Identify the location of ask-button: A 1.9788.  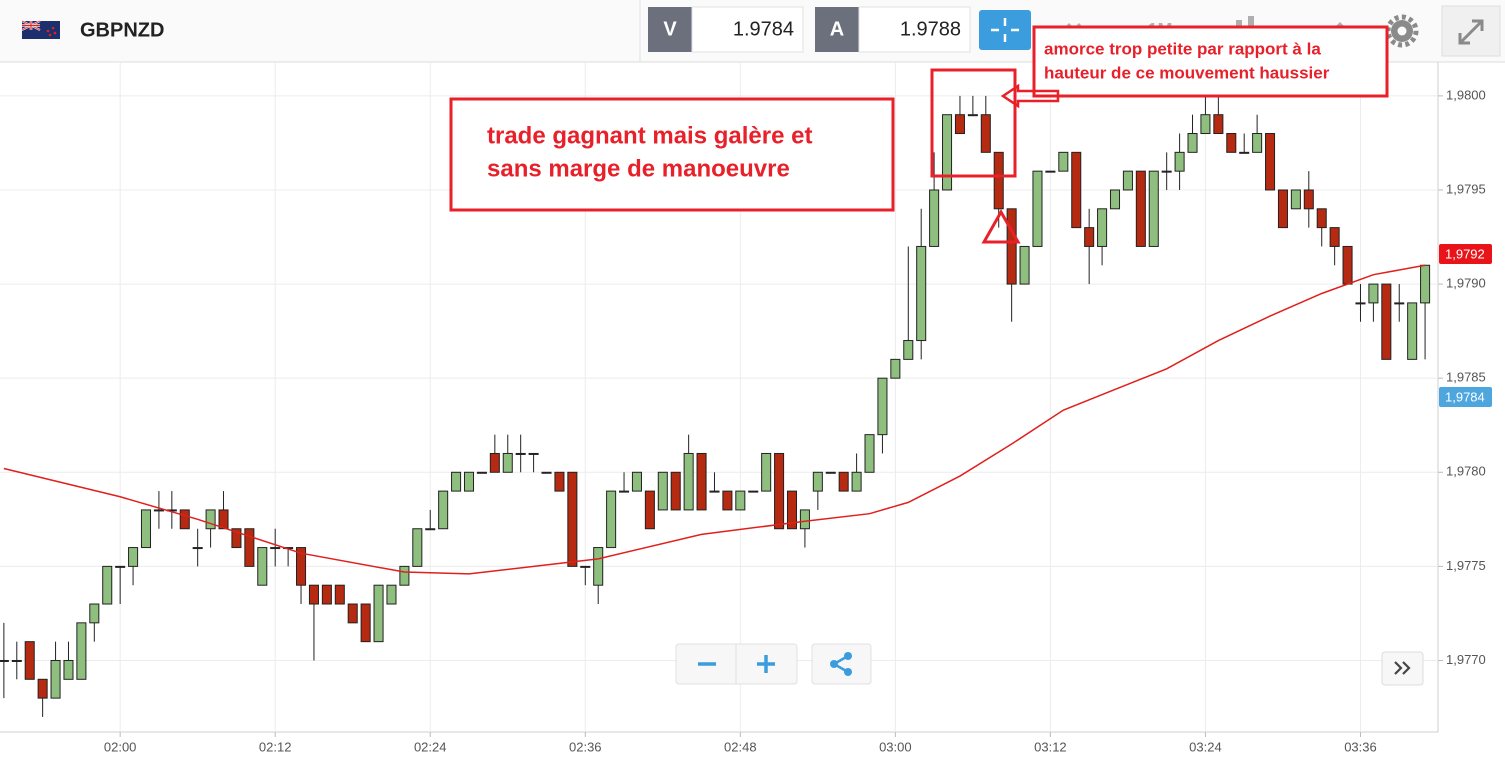
(893, 29).